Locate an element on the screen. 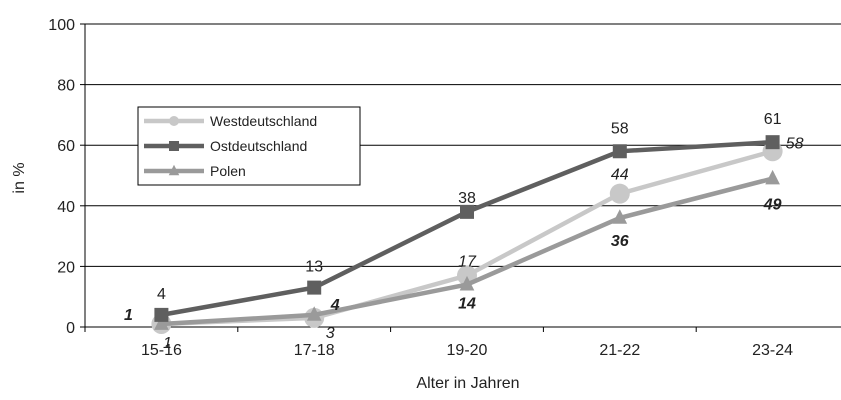 The width and height of the screenshot is (841, 400). data-label-ostdeutschland: 4 is located at coordinates (161, 294).